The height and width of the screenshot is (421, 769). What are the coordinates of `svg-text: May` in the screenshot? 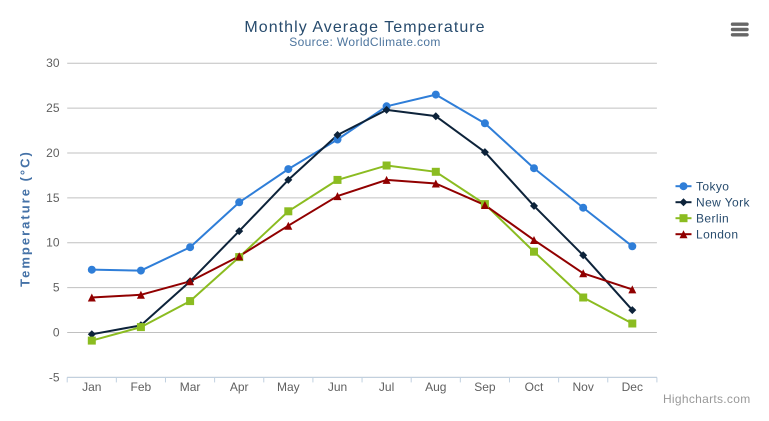 It's located at (288, 387).